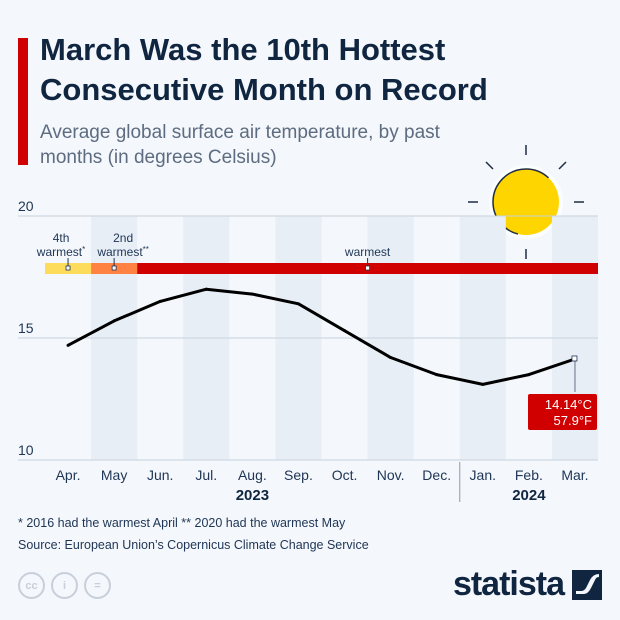 Image resolution: width=620 pixels, height=620 pixels. I want to click on rank-label-warmest: warmest**, so click(122, 252).